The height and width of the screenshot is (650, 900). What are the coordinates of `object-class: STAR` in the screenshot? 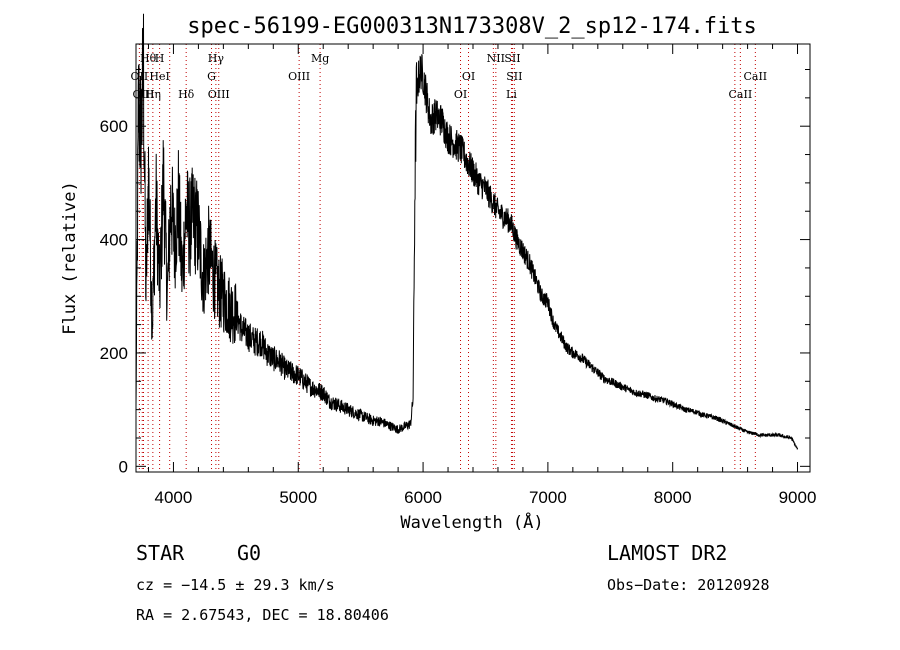 It's located at (160, 553).